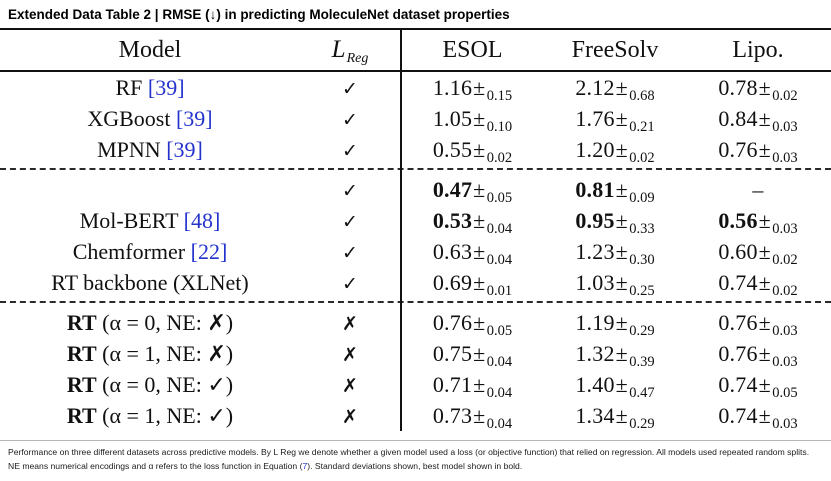 The height and width of the screenshot is (481, 831). Describe the element at coordinates (150, 251) in the screenshot. I see `model-cell: Chemformer [22]` at that location.